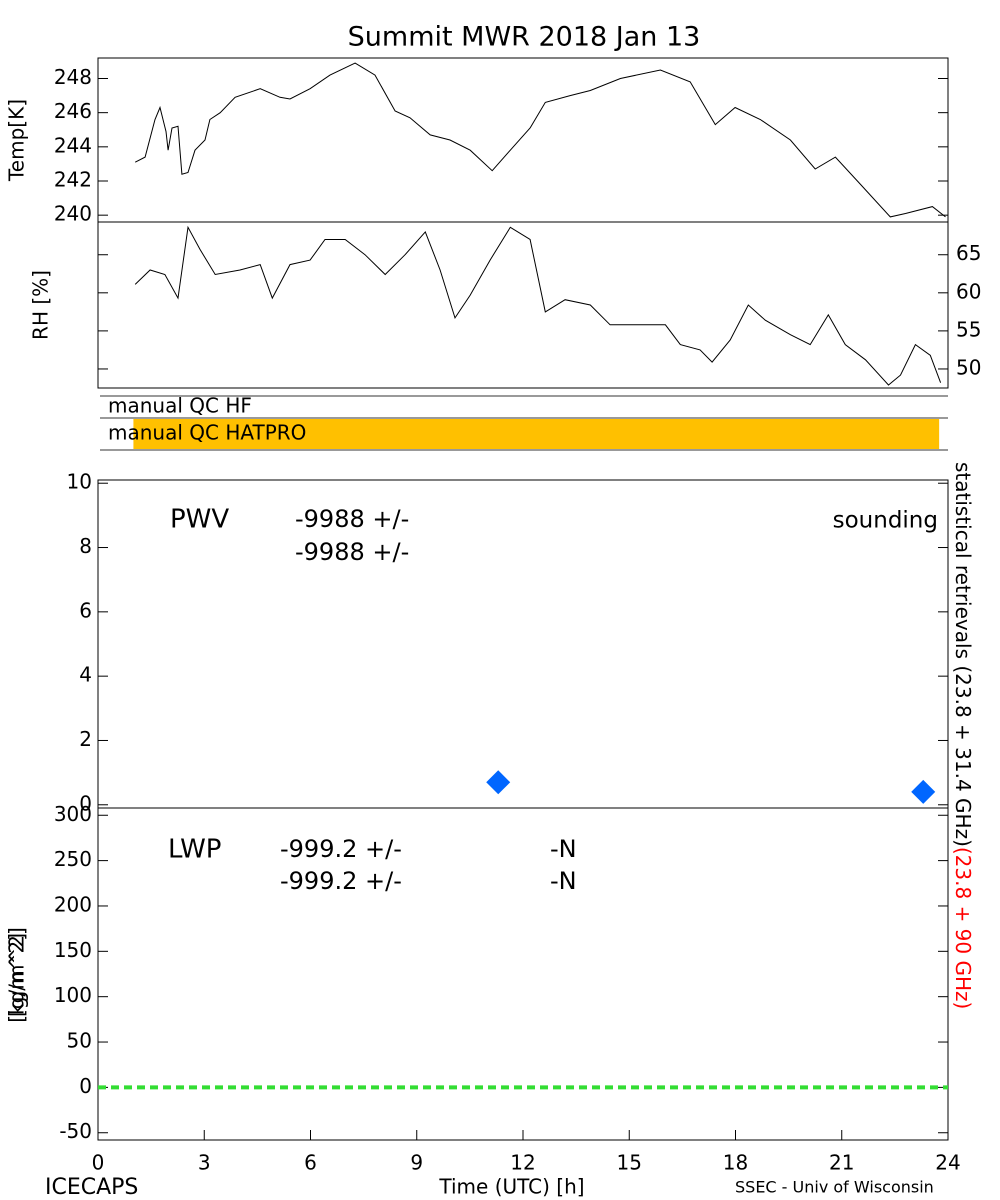 The image size is (1000, 1200). Describe the element at coordinates (964, 928) in the screenshot. I see `side-label-part: (23.8 + 90 GHz)` at that location.